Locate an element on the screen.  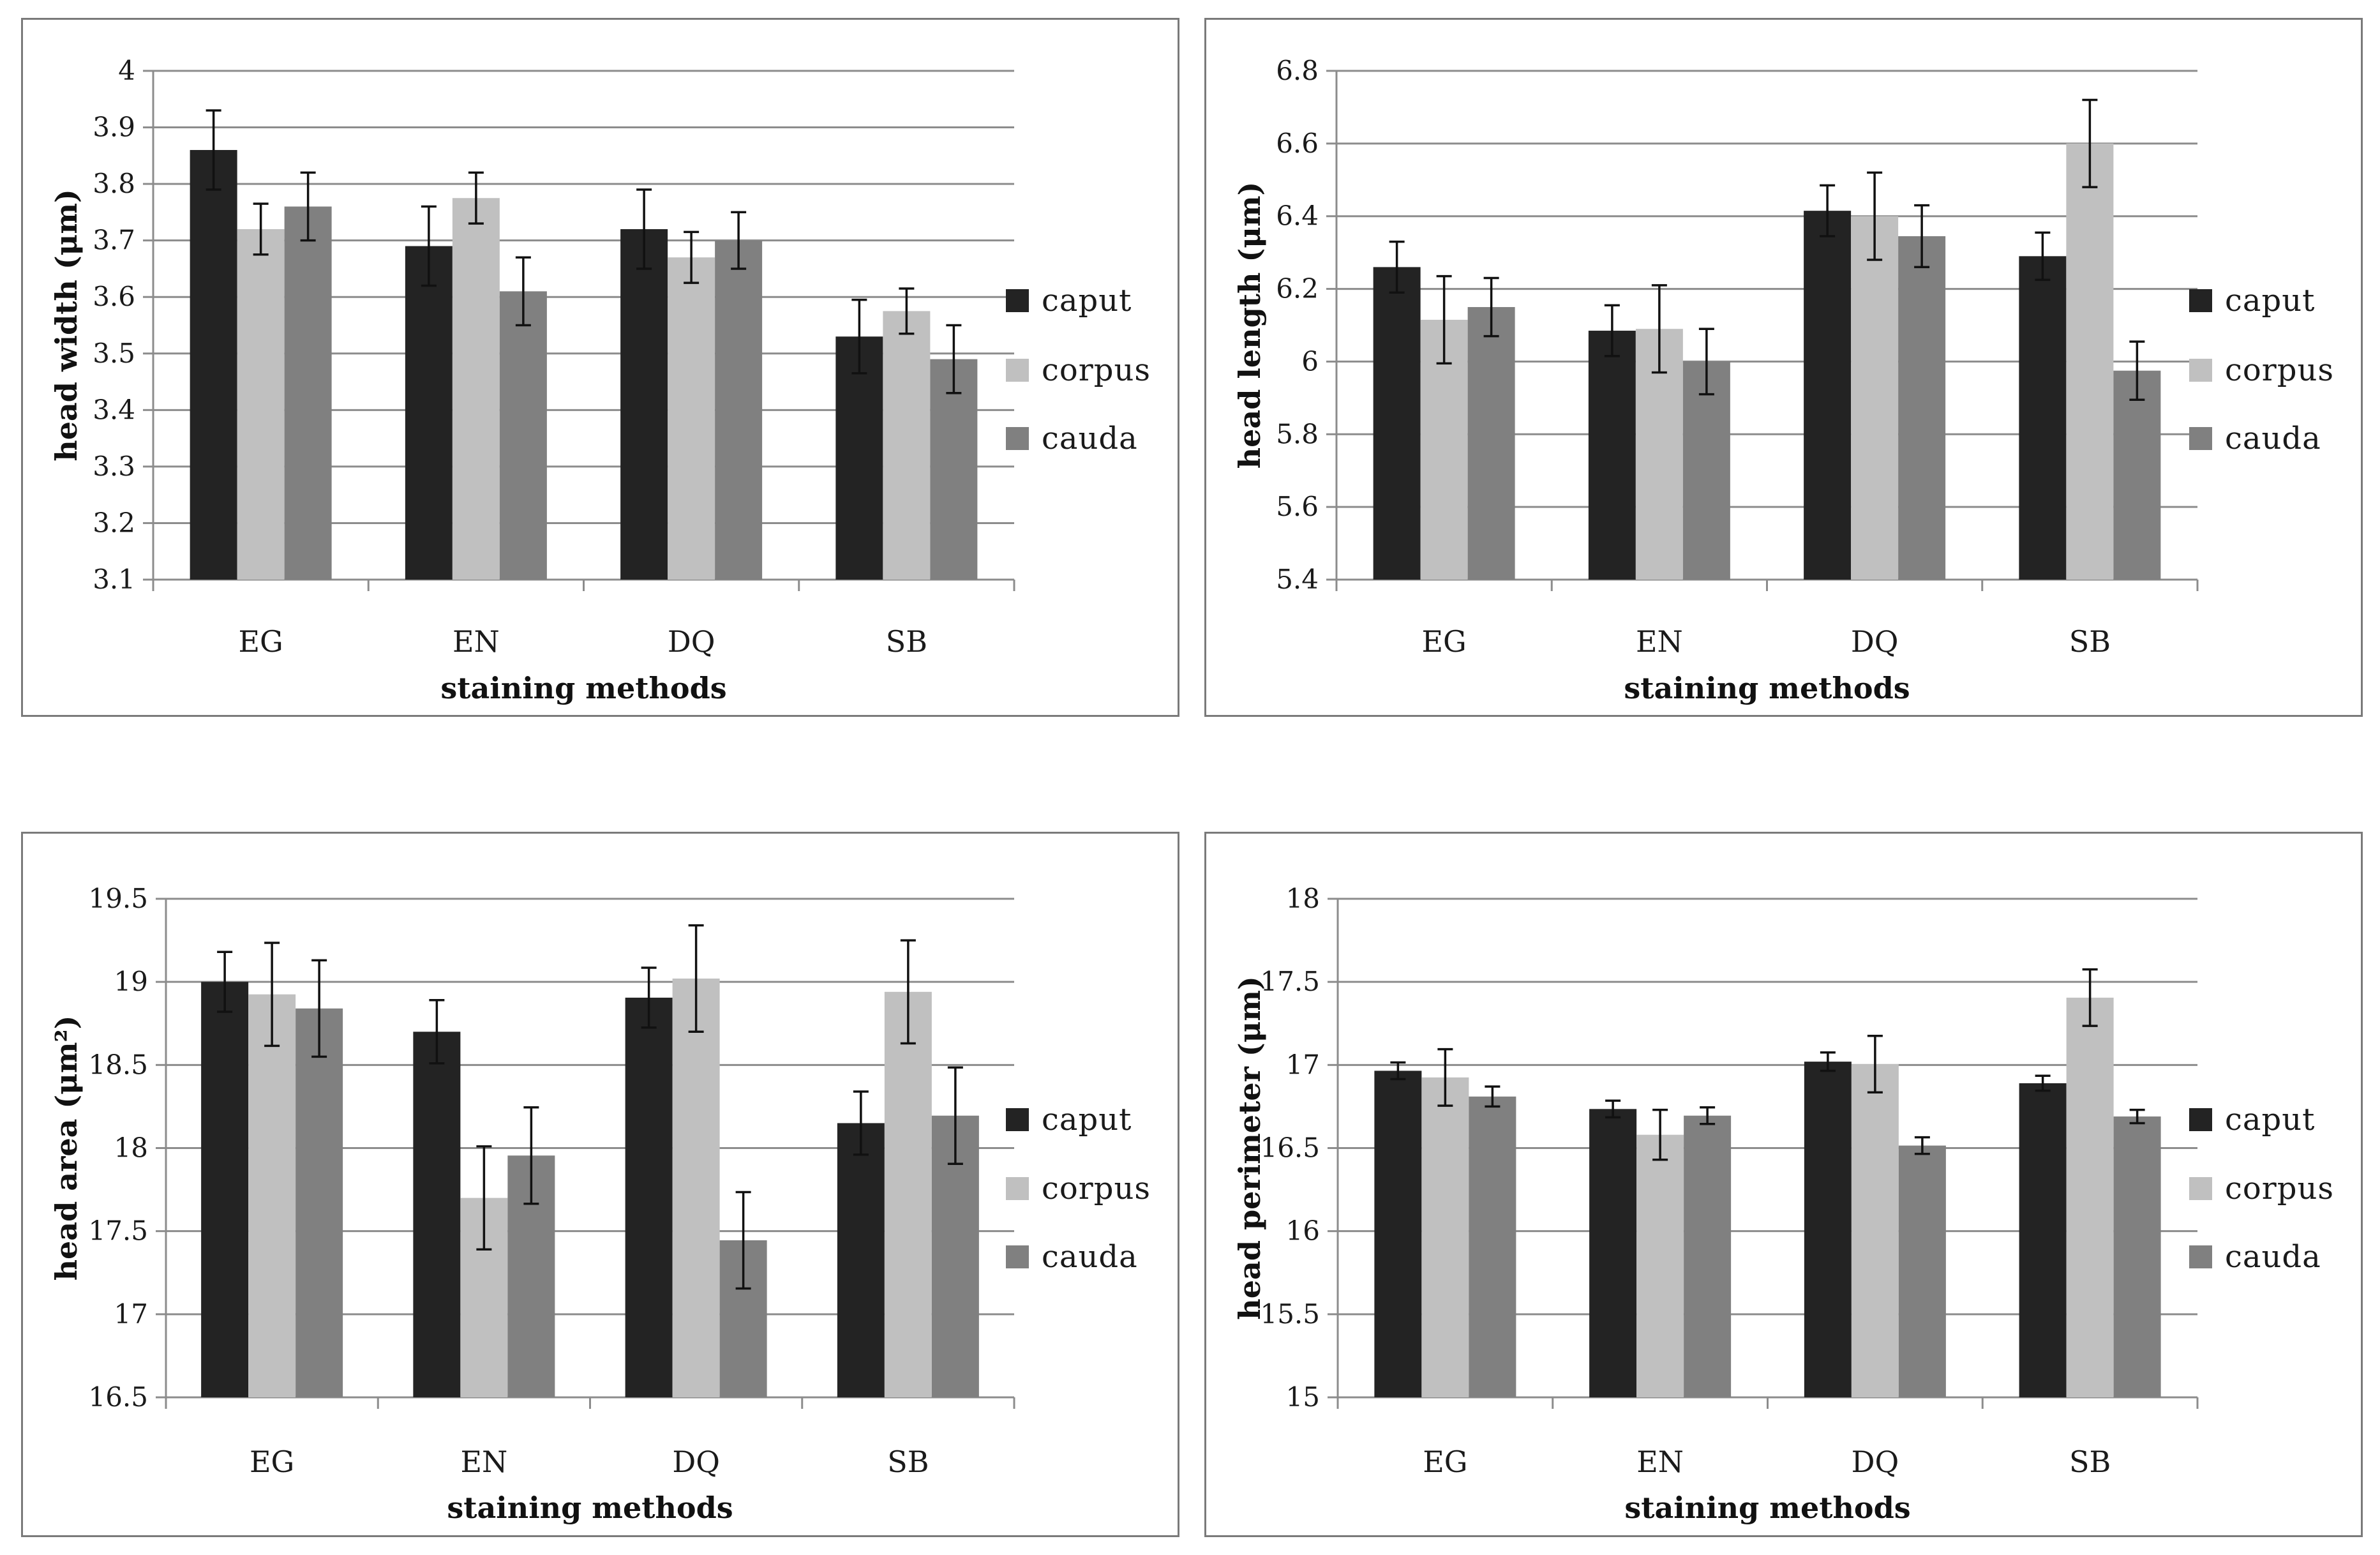
legend-label-corpus: corpus is located at coordinates (1096, 1188).